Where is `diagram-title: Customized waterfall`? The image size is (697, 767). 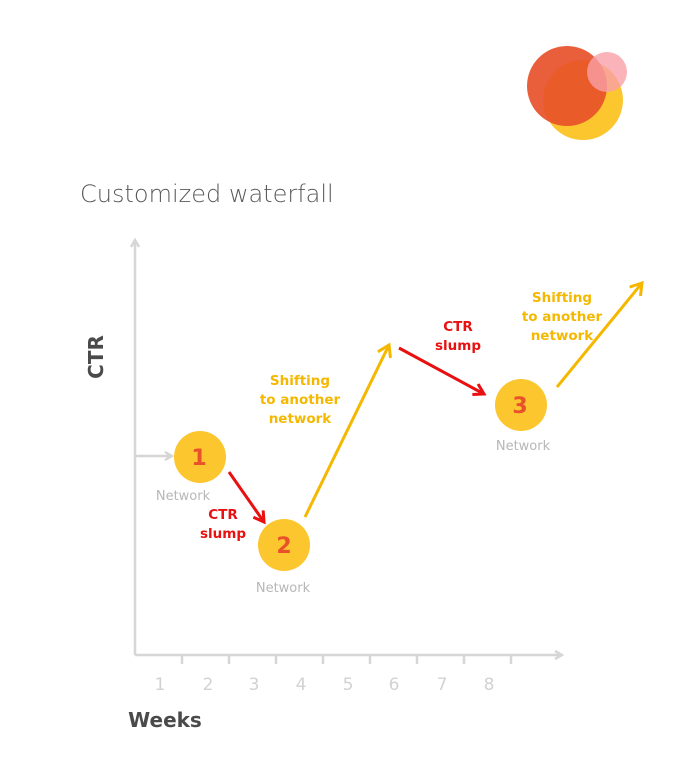 diagram-title: Customized waterfall is located at coordinates (207, 194).